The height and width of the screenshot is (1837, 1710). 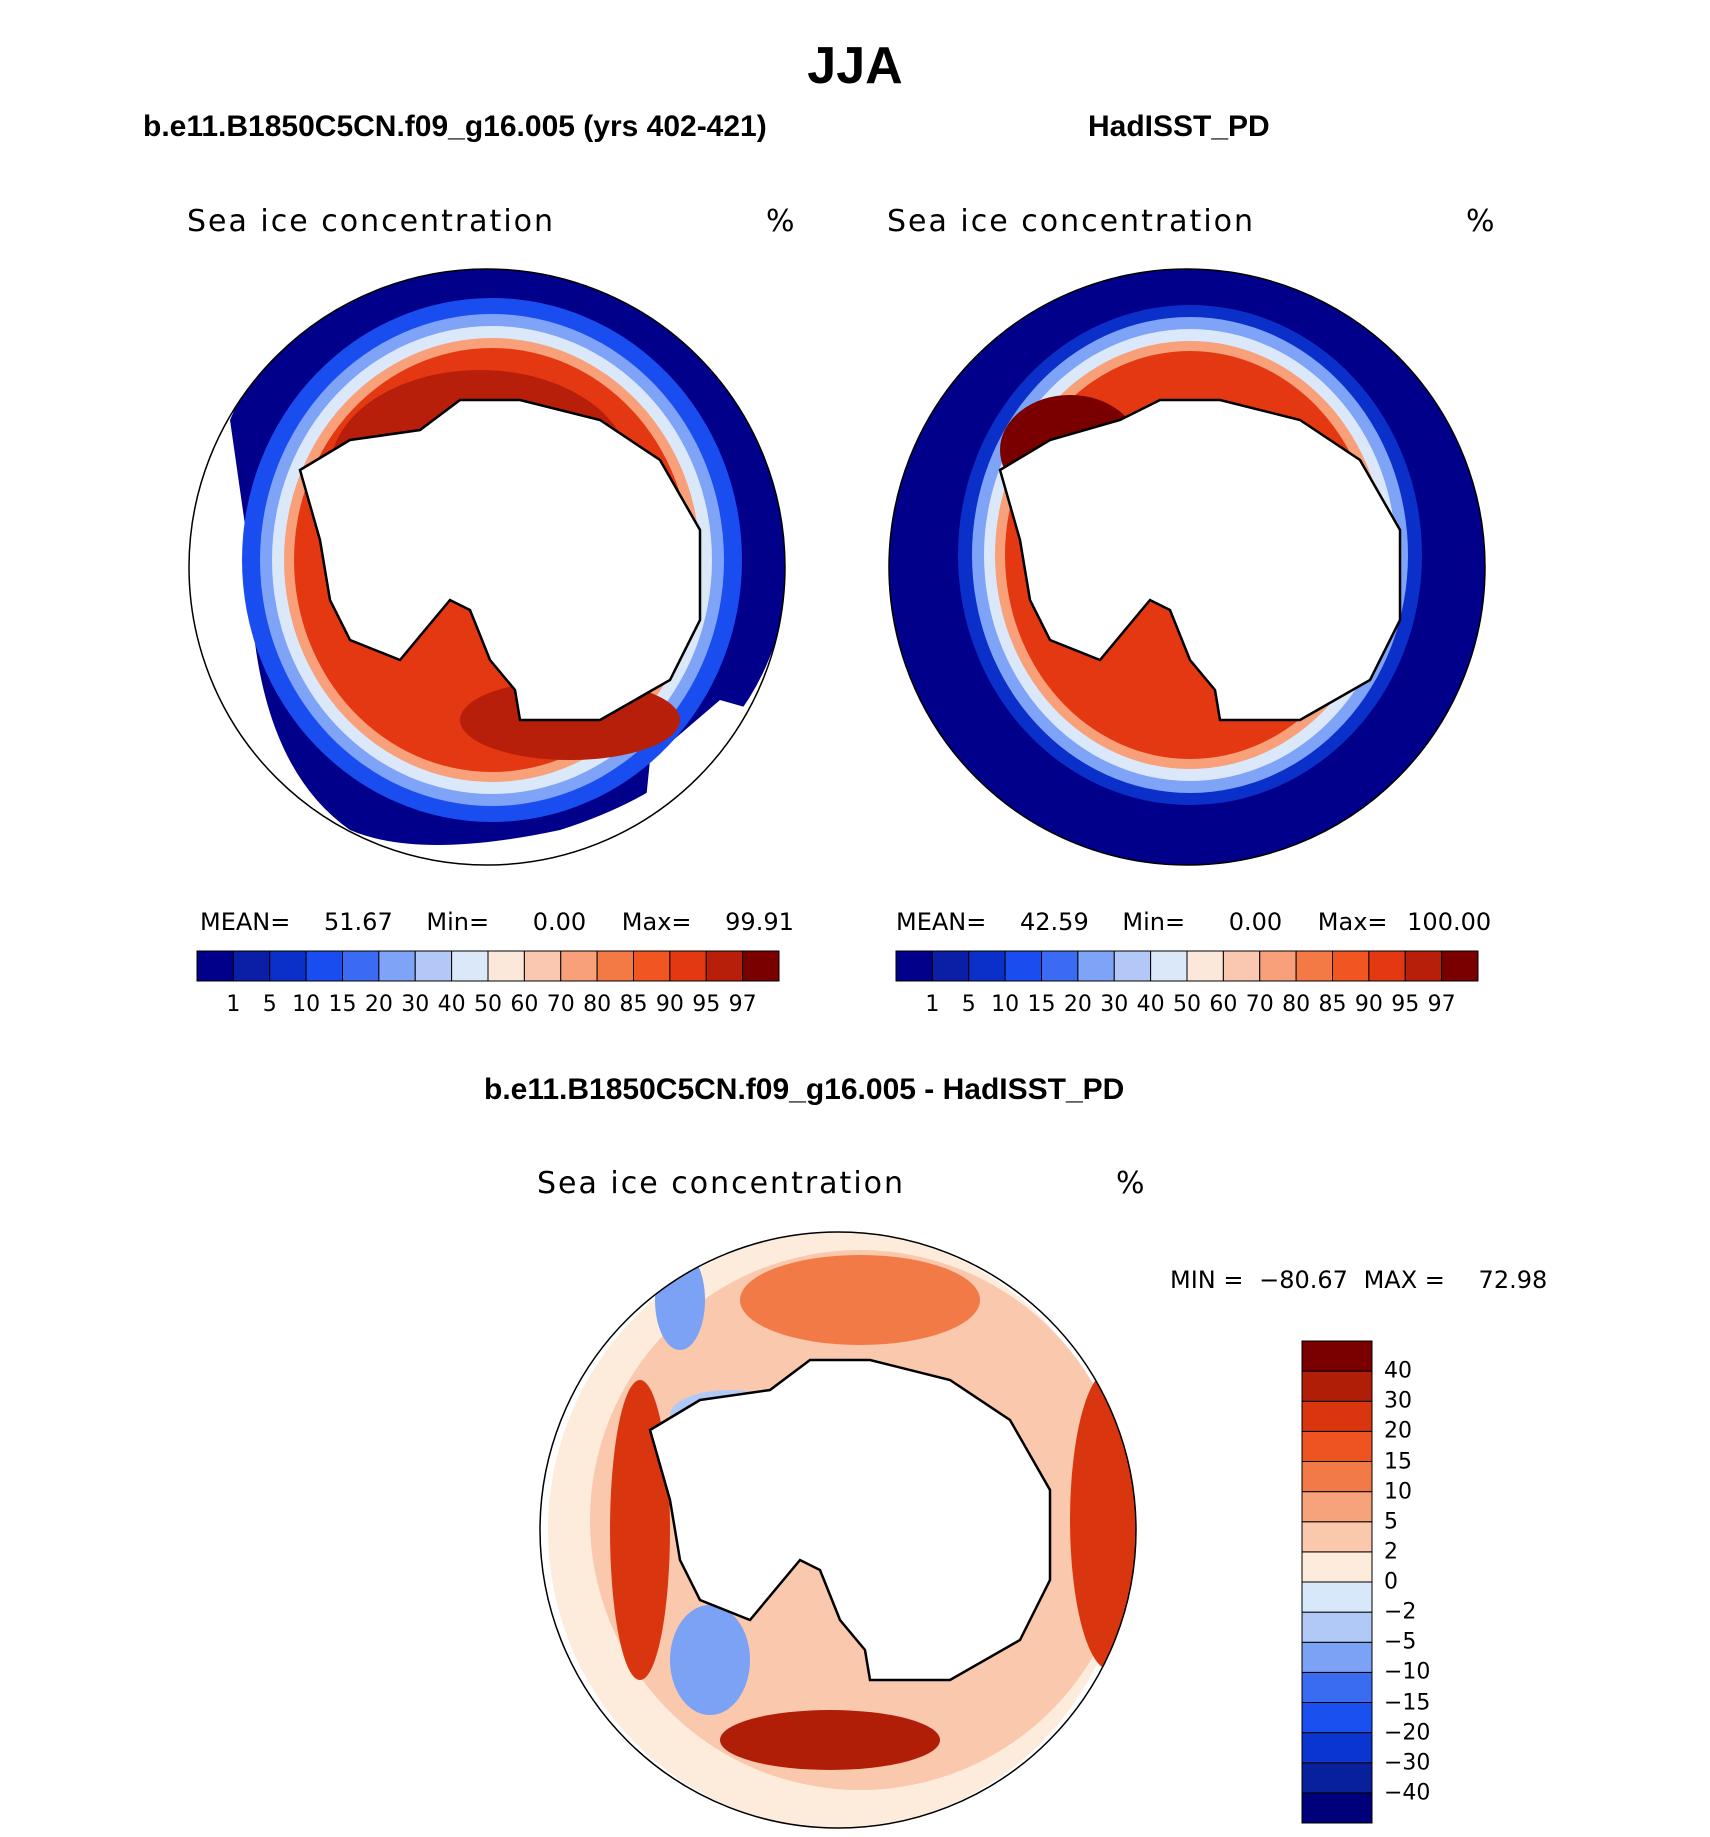 I want to click on model-colorbar-tick-label: 50, so click(x=488, y=1004).